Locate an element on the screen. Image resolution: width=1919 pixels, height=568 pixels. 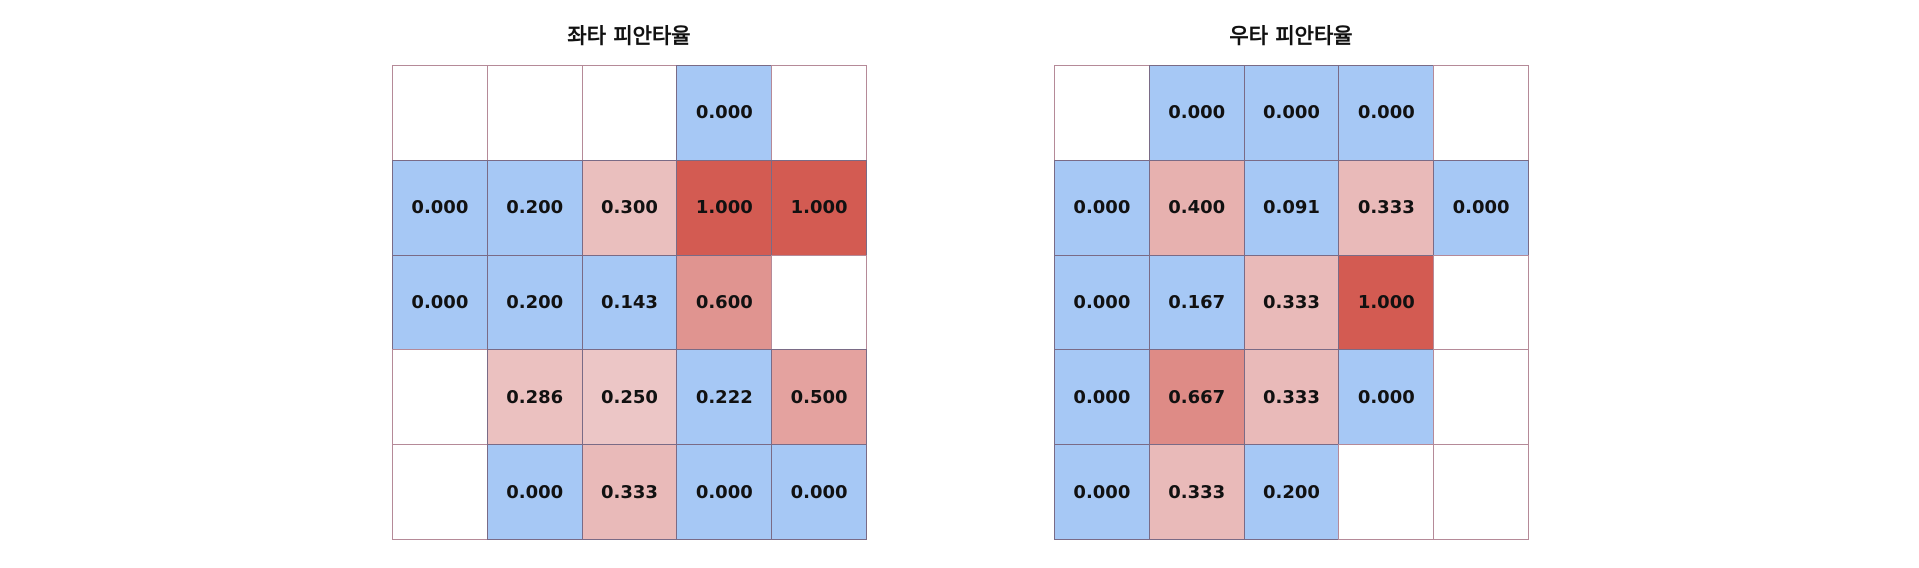
heatmap-cell: 0.250 is located at coordinates (629, 397).